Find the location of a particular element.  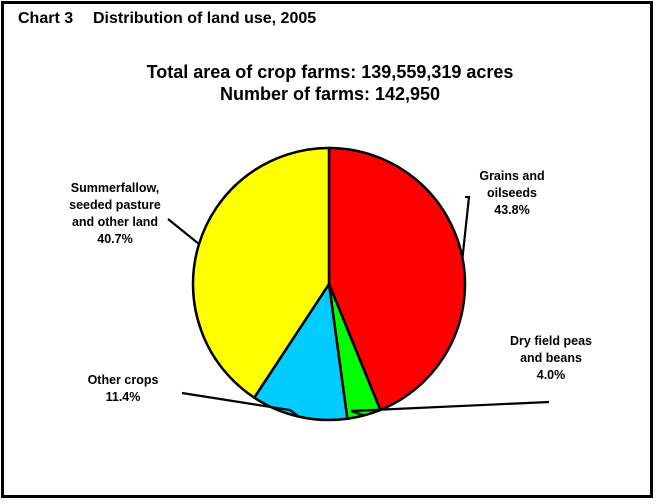

label-other-crops: Other crops 11.4% is located at coordinates (123, 388).